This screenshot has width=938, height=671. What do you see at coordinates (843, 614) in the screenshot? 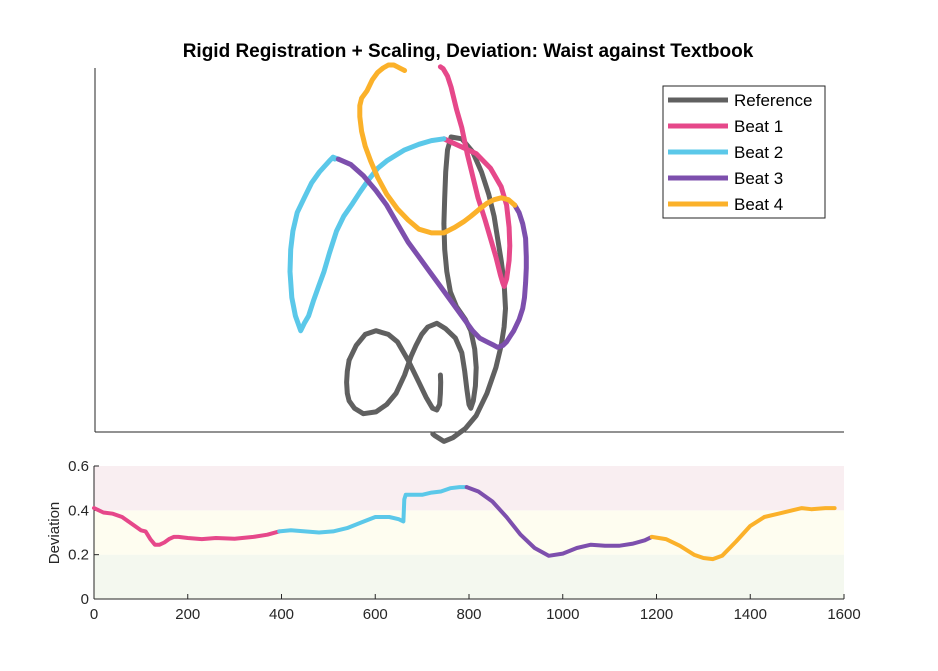
I see `x-tick-label: 1600` at bounding box center [843, 614].